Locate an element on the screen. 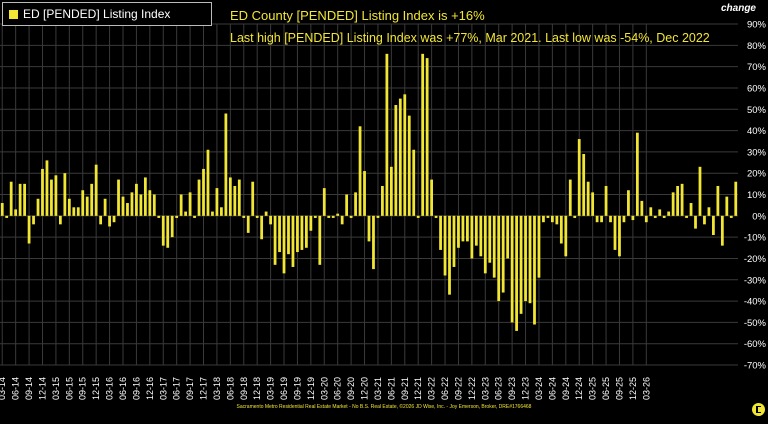 Image resolution: width=768 pixels, height=424 pixels. x-tick-label: 12-14 is located at coordinates (42, 388).